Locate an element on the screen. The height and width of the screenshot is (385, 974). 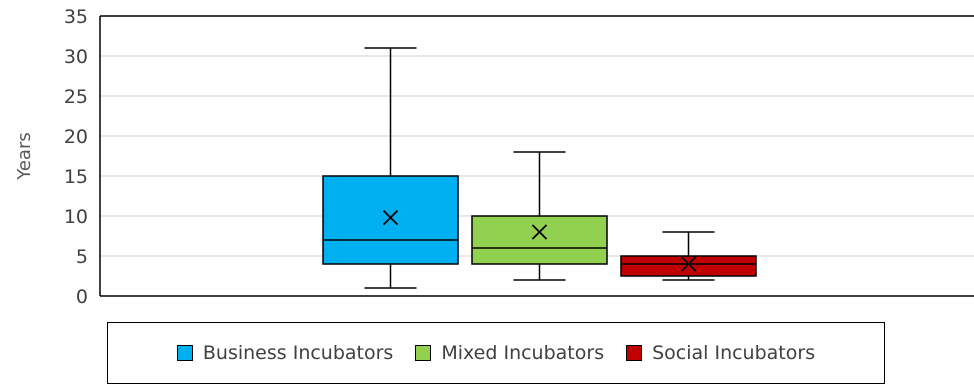
box-social-incubators is located at coordinates (688, 256).